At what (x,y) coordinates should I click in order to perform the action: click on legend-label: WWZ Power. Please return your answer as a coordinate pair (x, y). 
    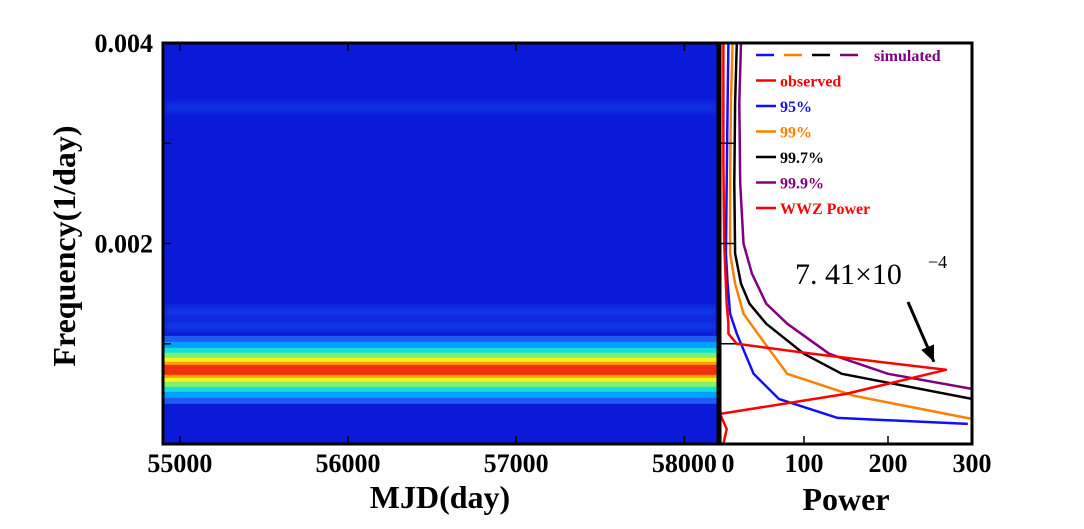
    Looking at the image, I should click on (825, 209).